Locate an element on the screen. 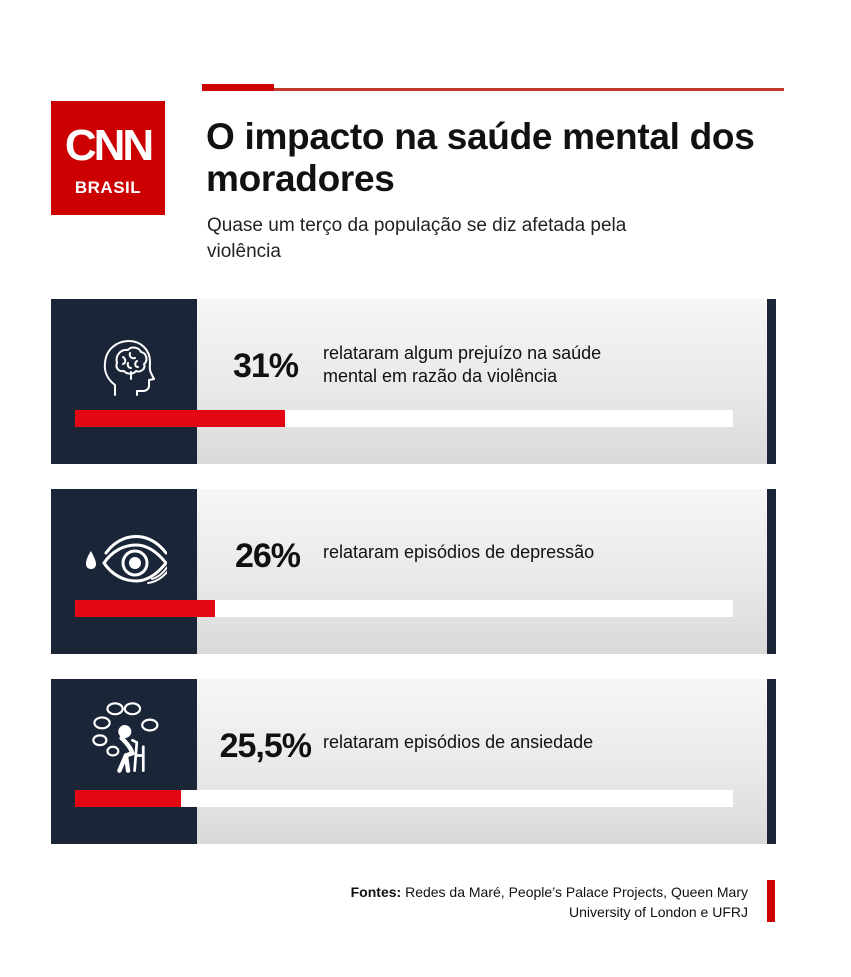 This screenshot has height=977, width=851. stat-card-2: 26% relataram episódios de depressão is located at coordinates (413, 571).